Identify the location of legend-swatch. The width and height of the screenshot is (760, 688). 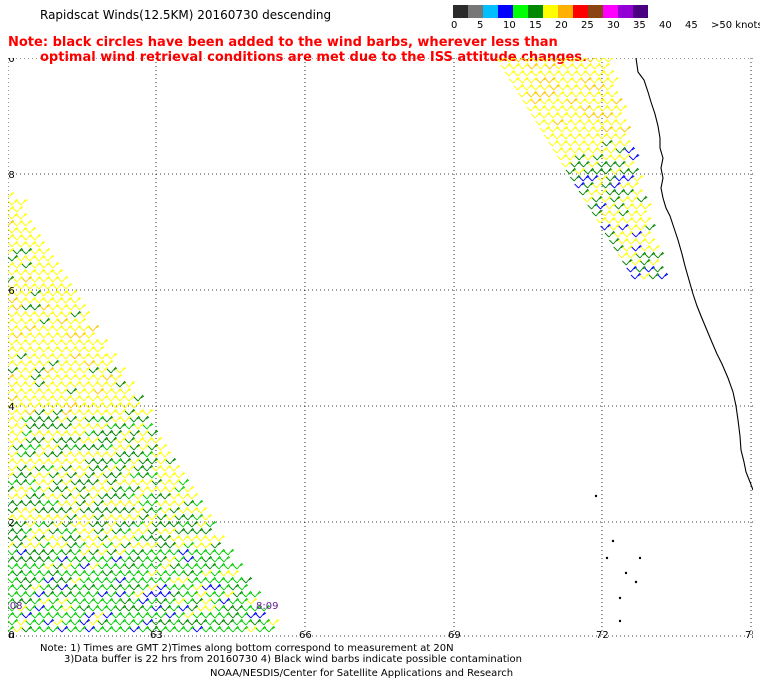
(625, 11).